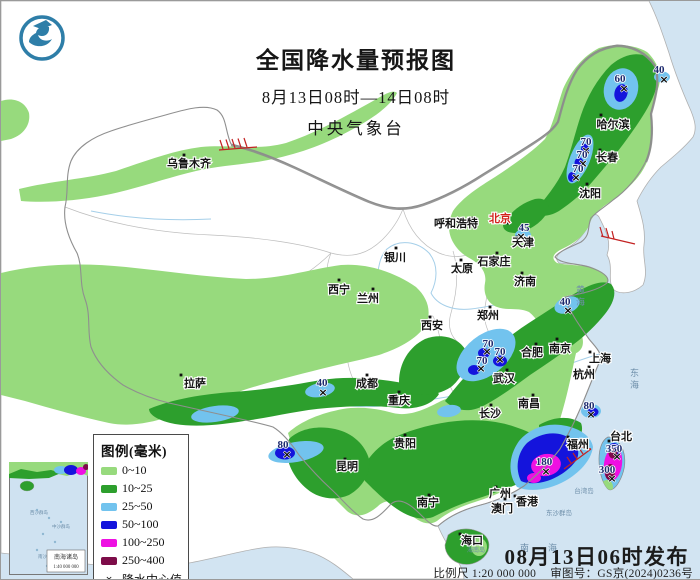 The width and height of the screenshot is (700, 580). What do you see at coordinates (396, 248) in the screenshot?
I see `city-dot-银川` at bounding box center [396, 248].